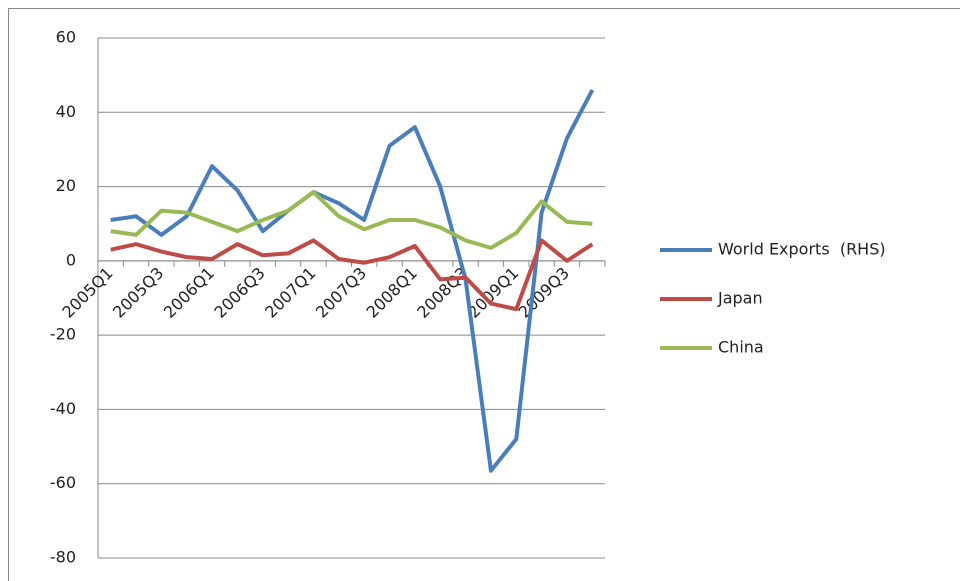  What do you see at coordinates (66, 37) in the screenshot?
I see `y-tick-label: 60` at bounding box center [66, 37].